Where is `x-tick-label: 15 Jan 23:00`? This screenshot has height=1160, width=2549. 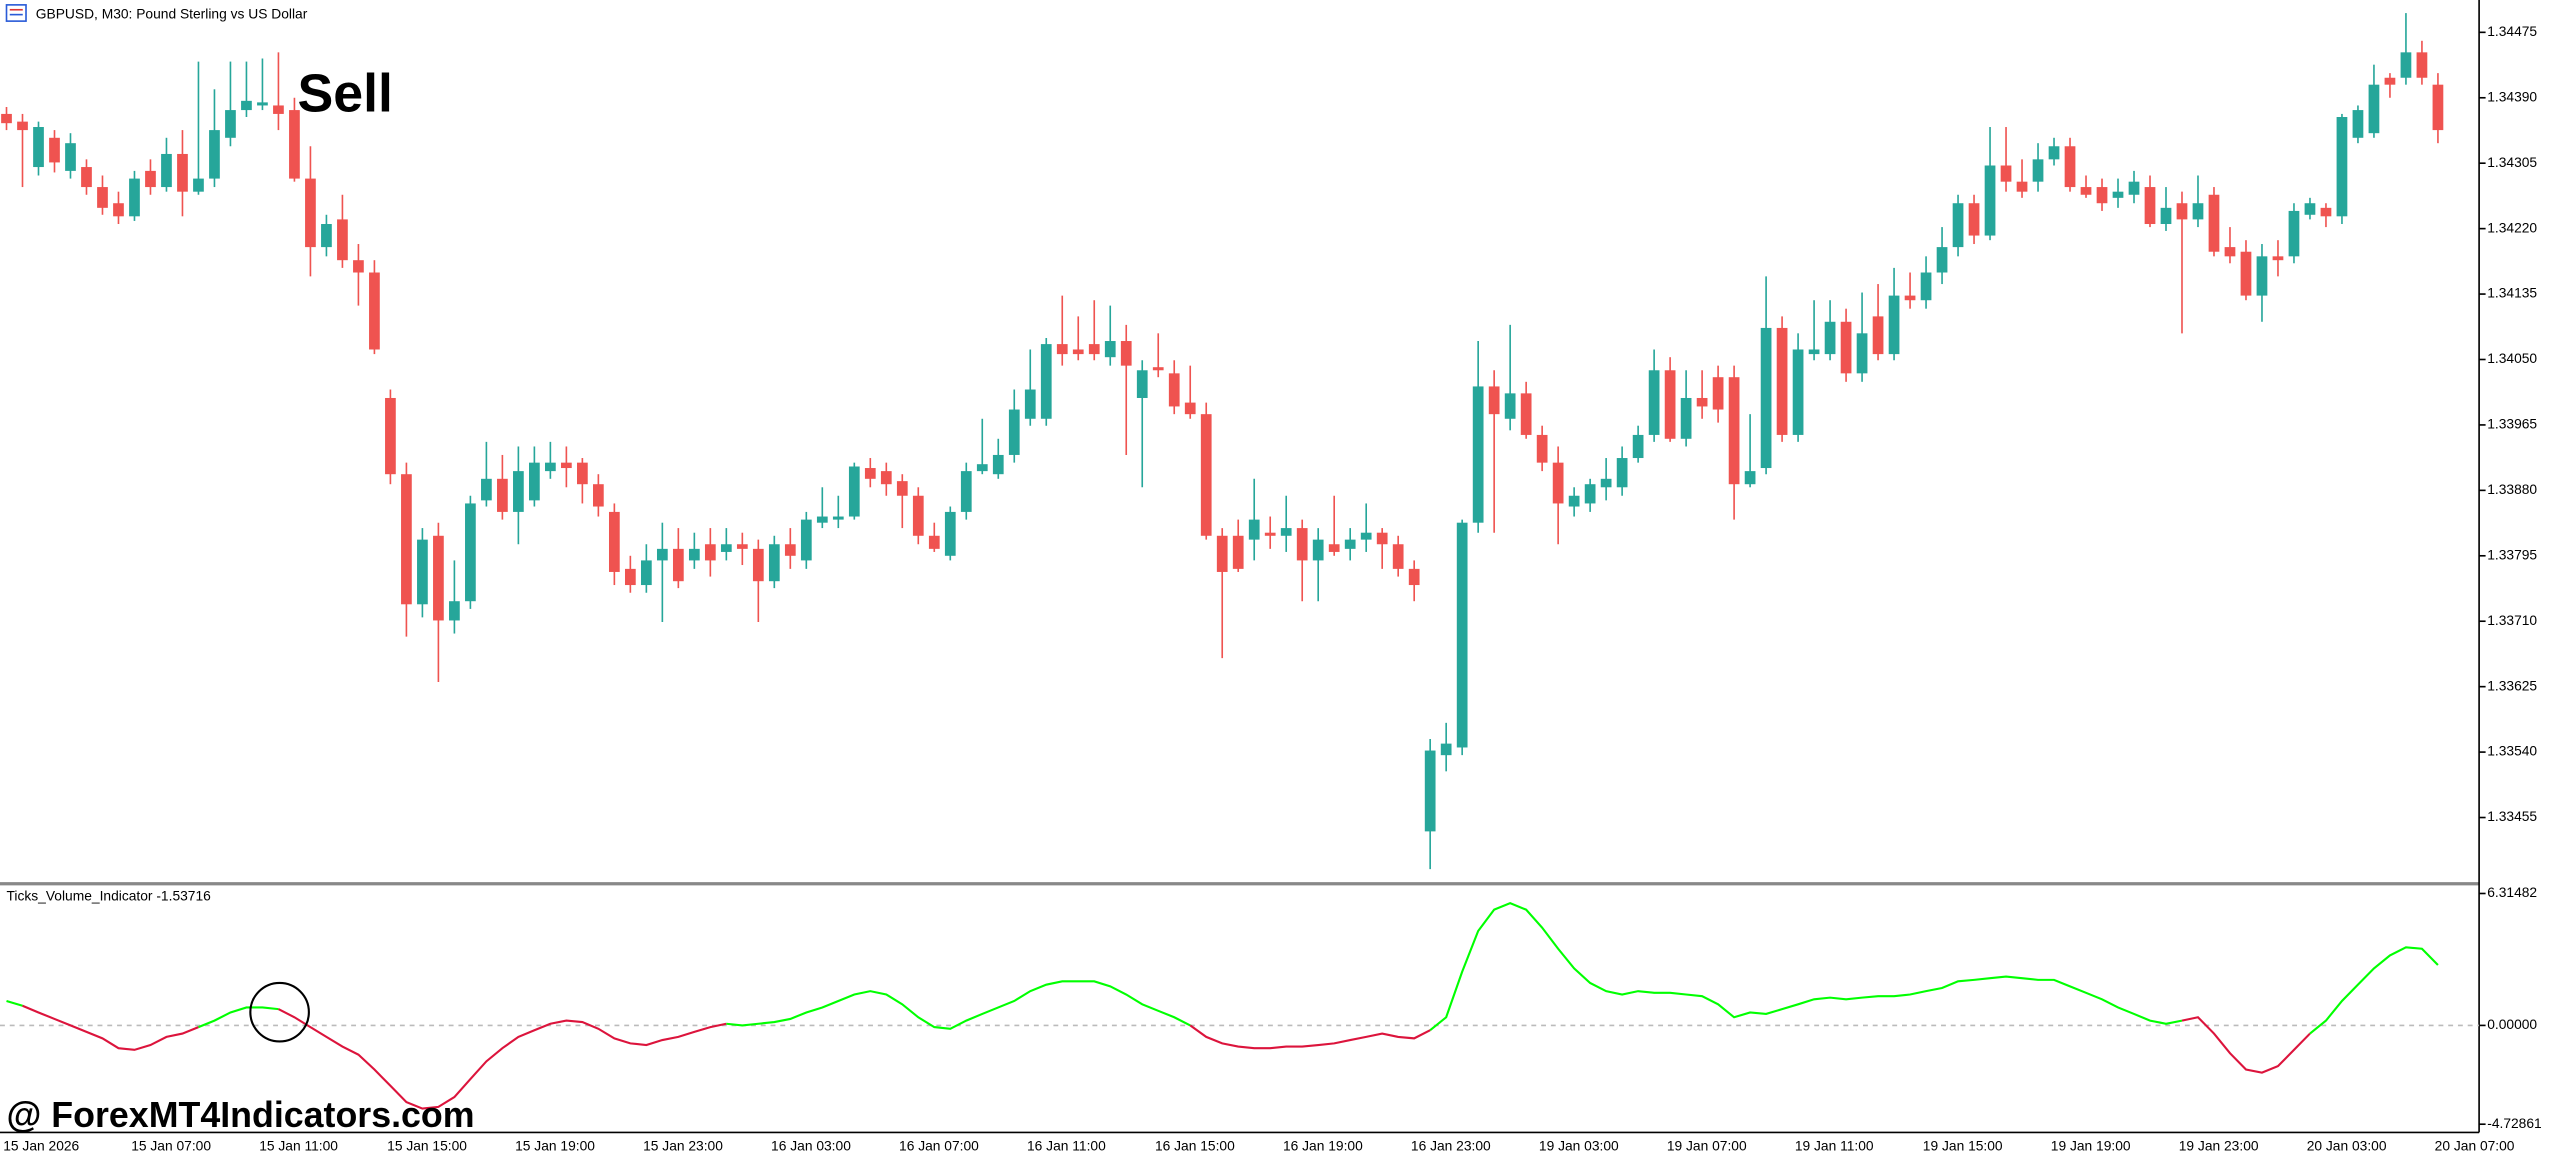
x-tick-label: 15 Jan 23:00 is located at coordinates (683, 1146).